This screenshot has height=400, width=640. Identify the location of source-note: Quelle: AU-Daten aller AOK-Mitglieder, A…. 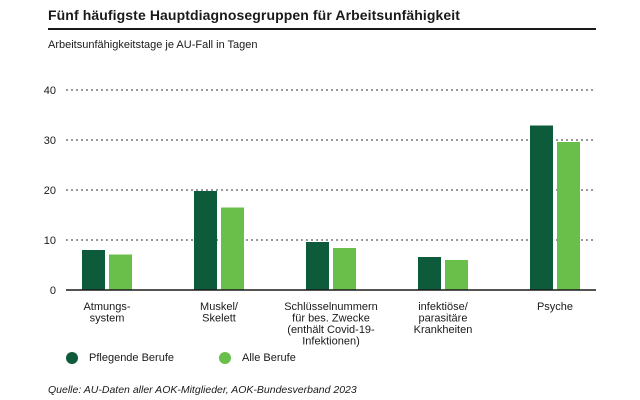
(202, 390).